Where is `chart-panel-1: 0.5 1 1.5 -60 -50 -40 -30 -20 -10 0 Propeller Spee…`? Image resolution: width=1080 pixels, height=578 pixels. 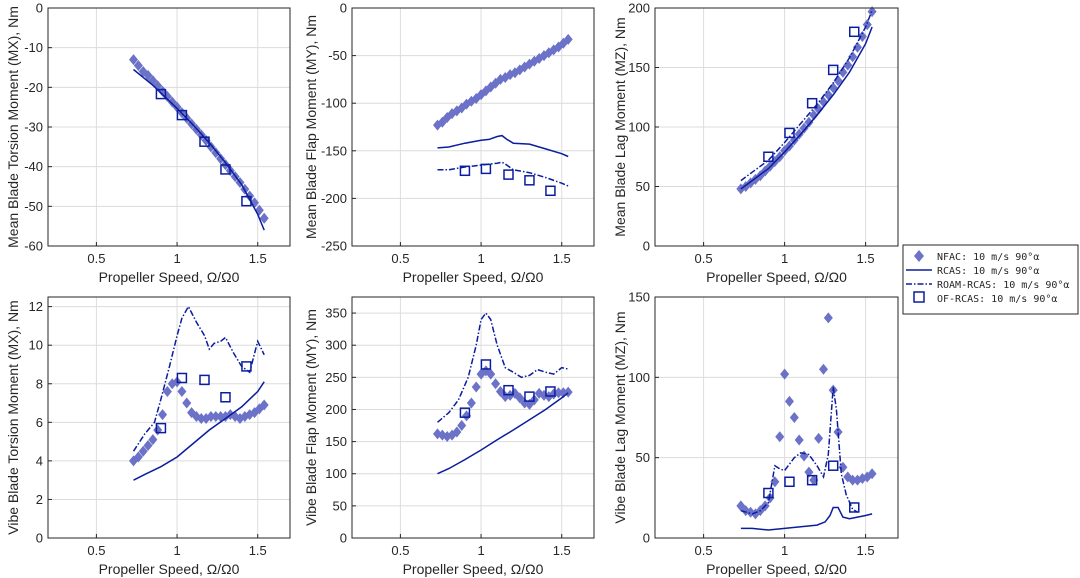 chart-panel-1: 0.5 1 1.5 -60 -50 -40 -30 -20 -10 0 Propeller Spee… is located at coordinates (148, 143).